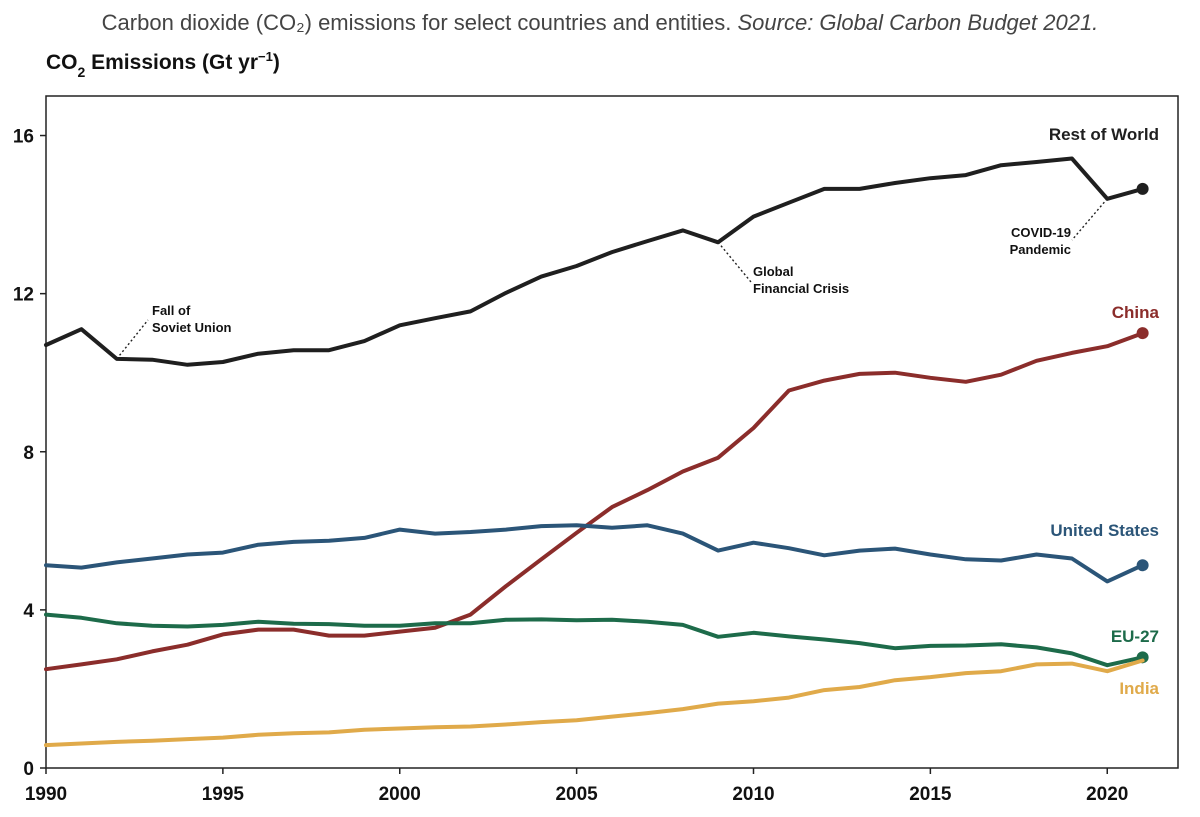 This screenshot has width=1200, height=817. I want to click on y-axis-title-main: CO, so click(62, 62).